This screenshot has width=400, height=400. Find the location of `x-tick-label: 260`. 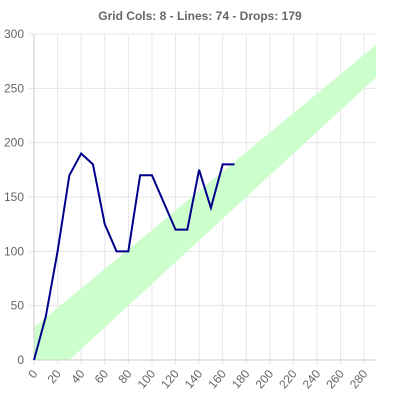

x-tick-label: 260 is located at coordinates (335, 379).